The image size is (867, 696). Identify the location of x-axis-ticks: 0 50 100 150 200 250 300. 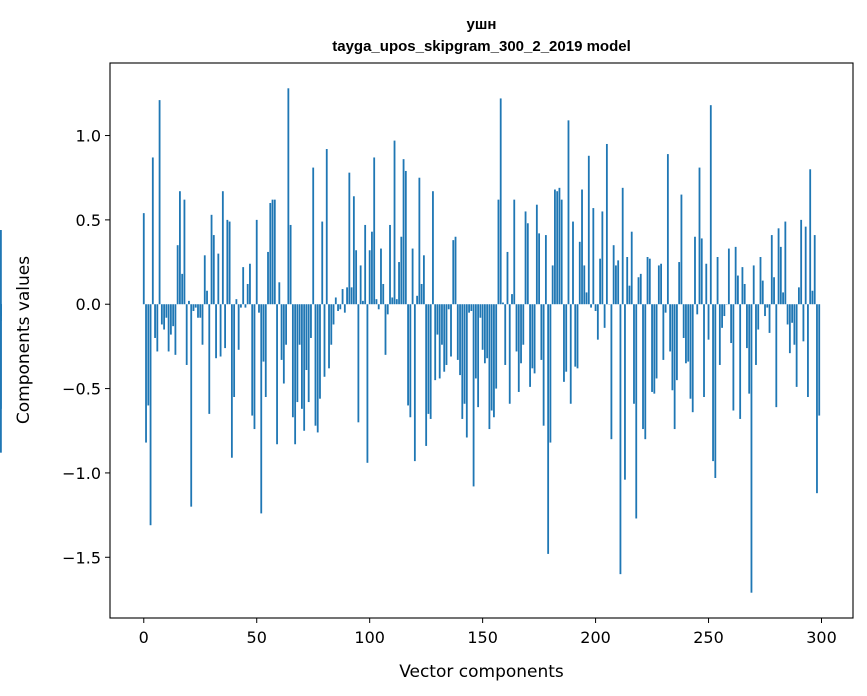
(488, 632).